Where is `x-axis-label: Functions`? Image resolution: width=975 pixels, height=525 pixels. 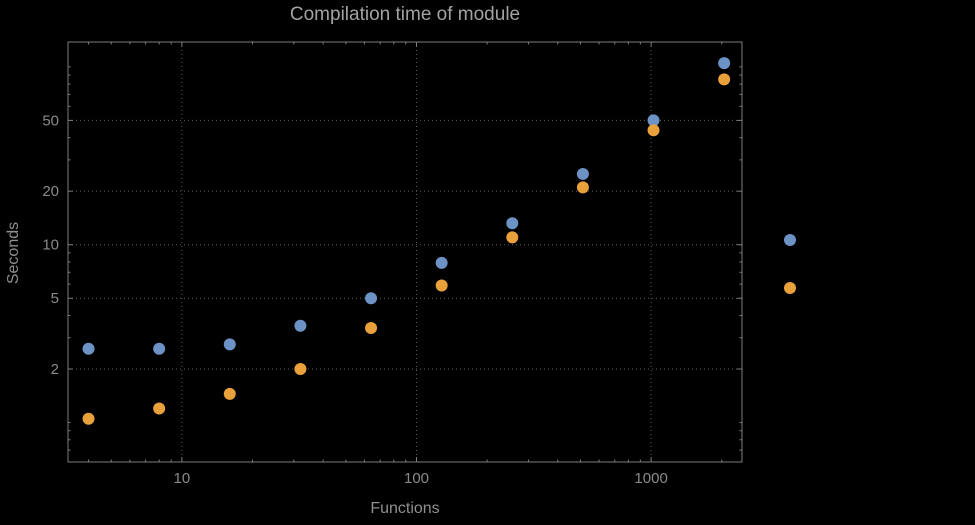 x-axis-label: Functions is located at coordinates (405, 508).